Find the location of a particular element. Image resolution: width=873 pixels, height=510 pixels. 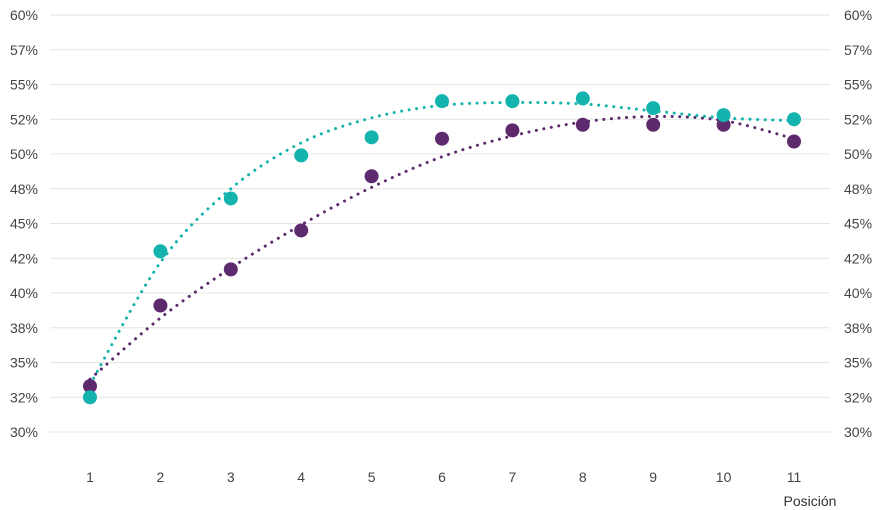

x-tick-label: 5 is located at coordinates (372, 477).